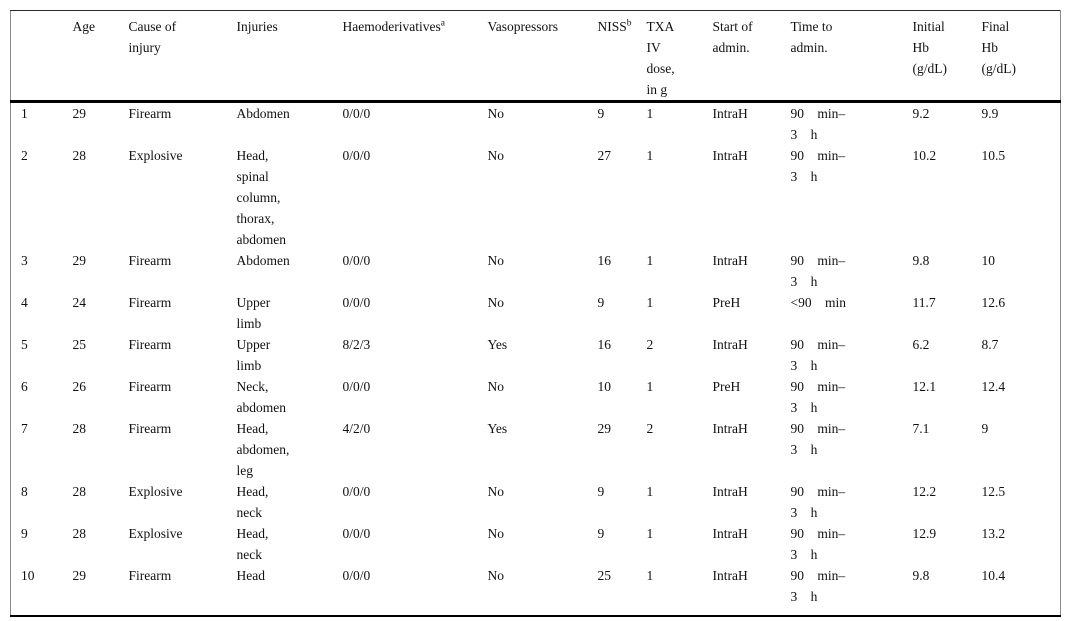  I want to click on cell-id: 2, so click(24, 155).